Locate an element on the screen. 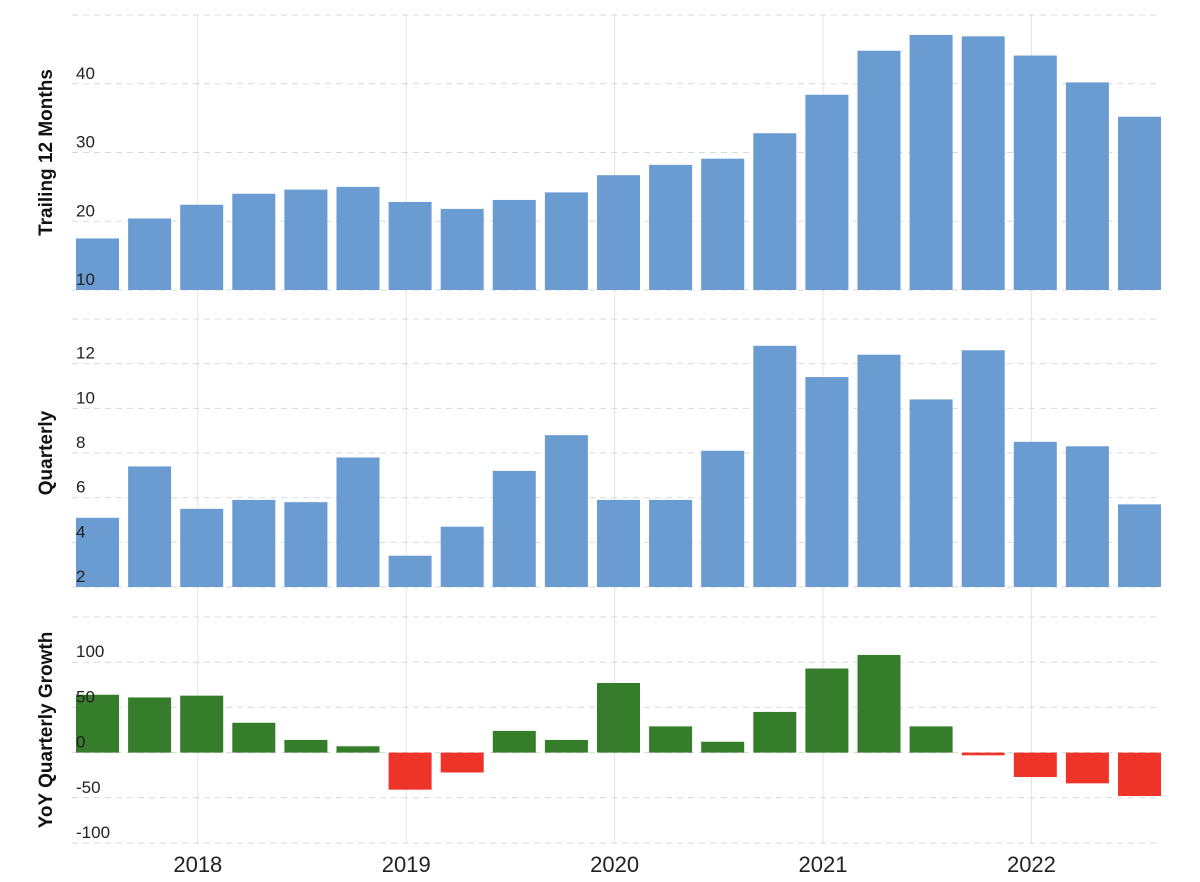 Image resolution: width=1200 pixels, height=882 pixels. y-axis-label: Trailing 12 Months is located at coordinates (46, 152).